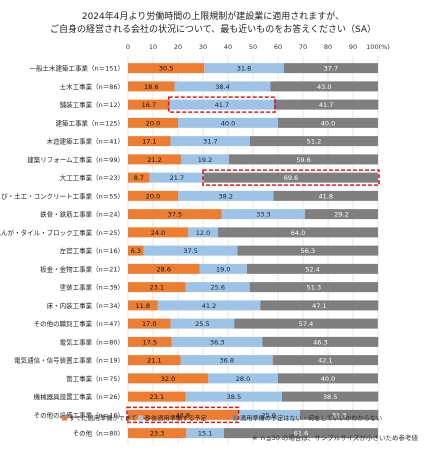  Describe the element at coordinates (331, 69) in the screenshot. I see `data-label: 37.7` at that location.